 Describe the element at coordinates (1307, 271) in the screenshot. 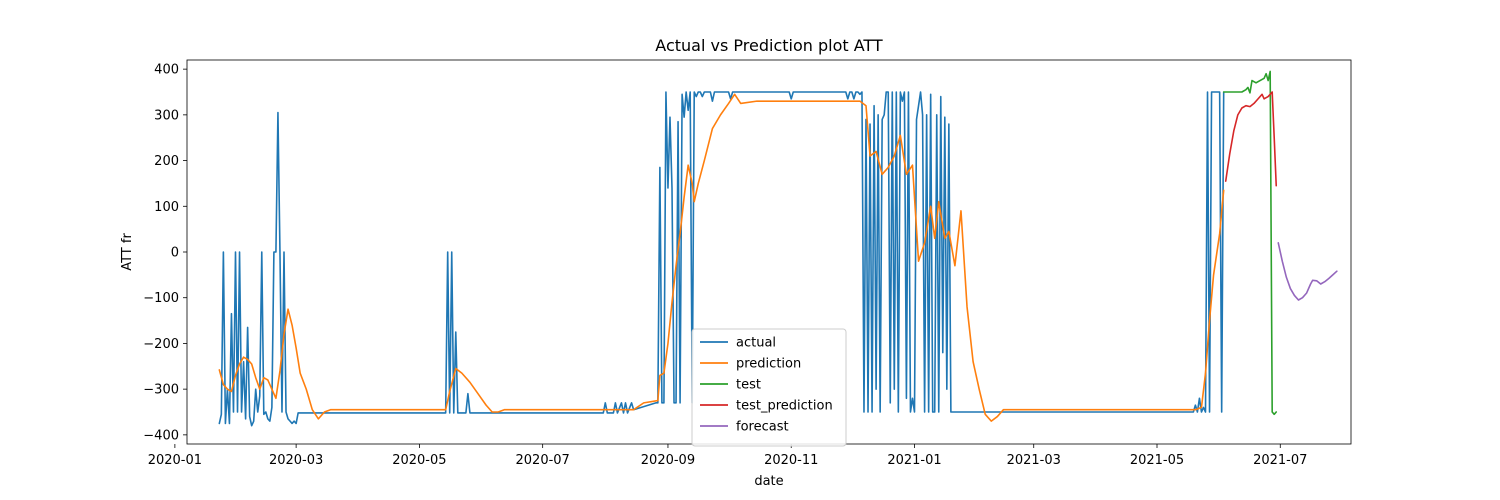

I see `series-line-forecast` at that location.